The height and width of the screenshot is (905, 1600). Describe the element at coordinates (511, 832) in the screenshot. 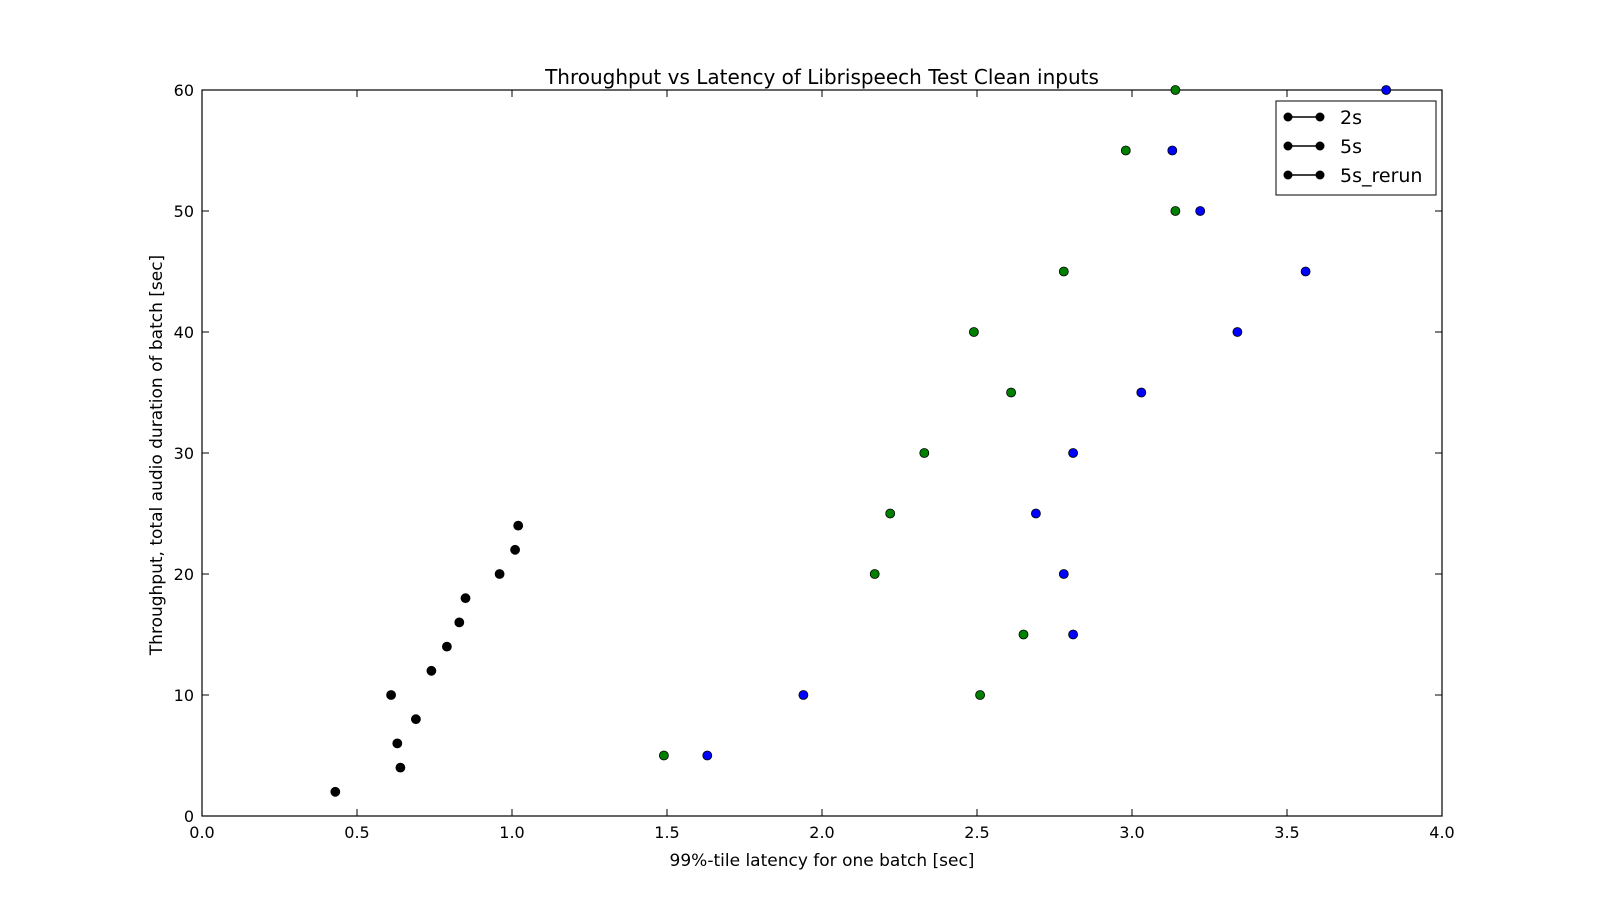

I see `x-tick-label: 1.0` at that location.